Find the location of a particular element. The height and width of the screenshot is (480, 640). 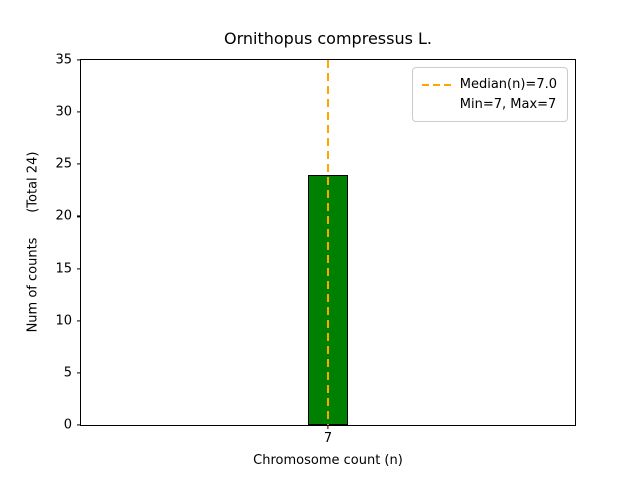

y-tick-label: 15 is located at coordinates (63, 269).